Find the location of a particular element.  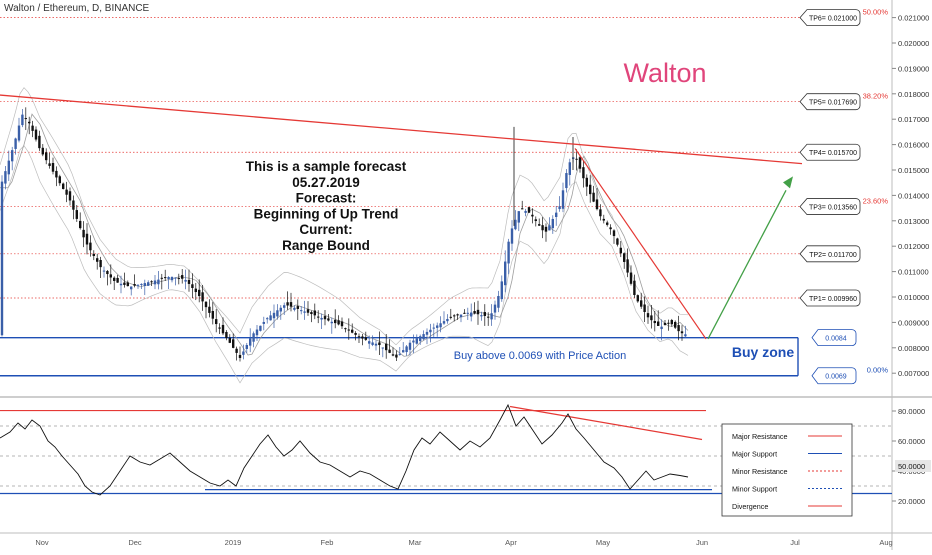

tp-label: TP3= 0.013560 is located at coordinates (833, 208).